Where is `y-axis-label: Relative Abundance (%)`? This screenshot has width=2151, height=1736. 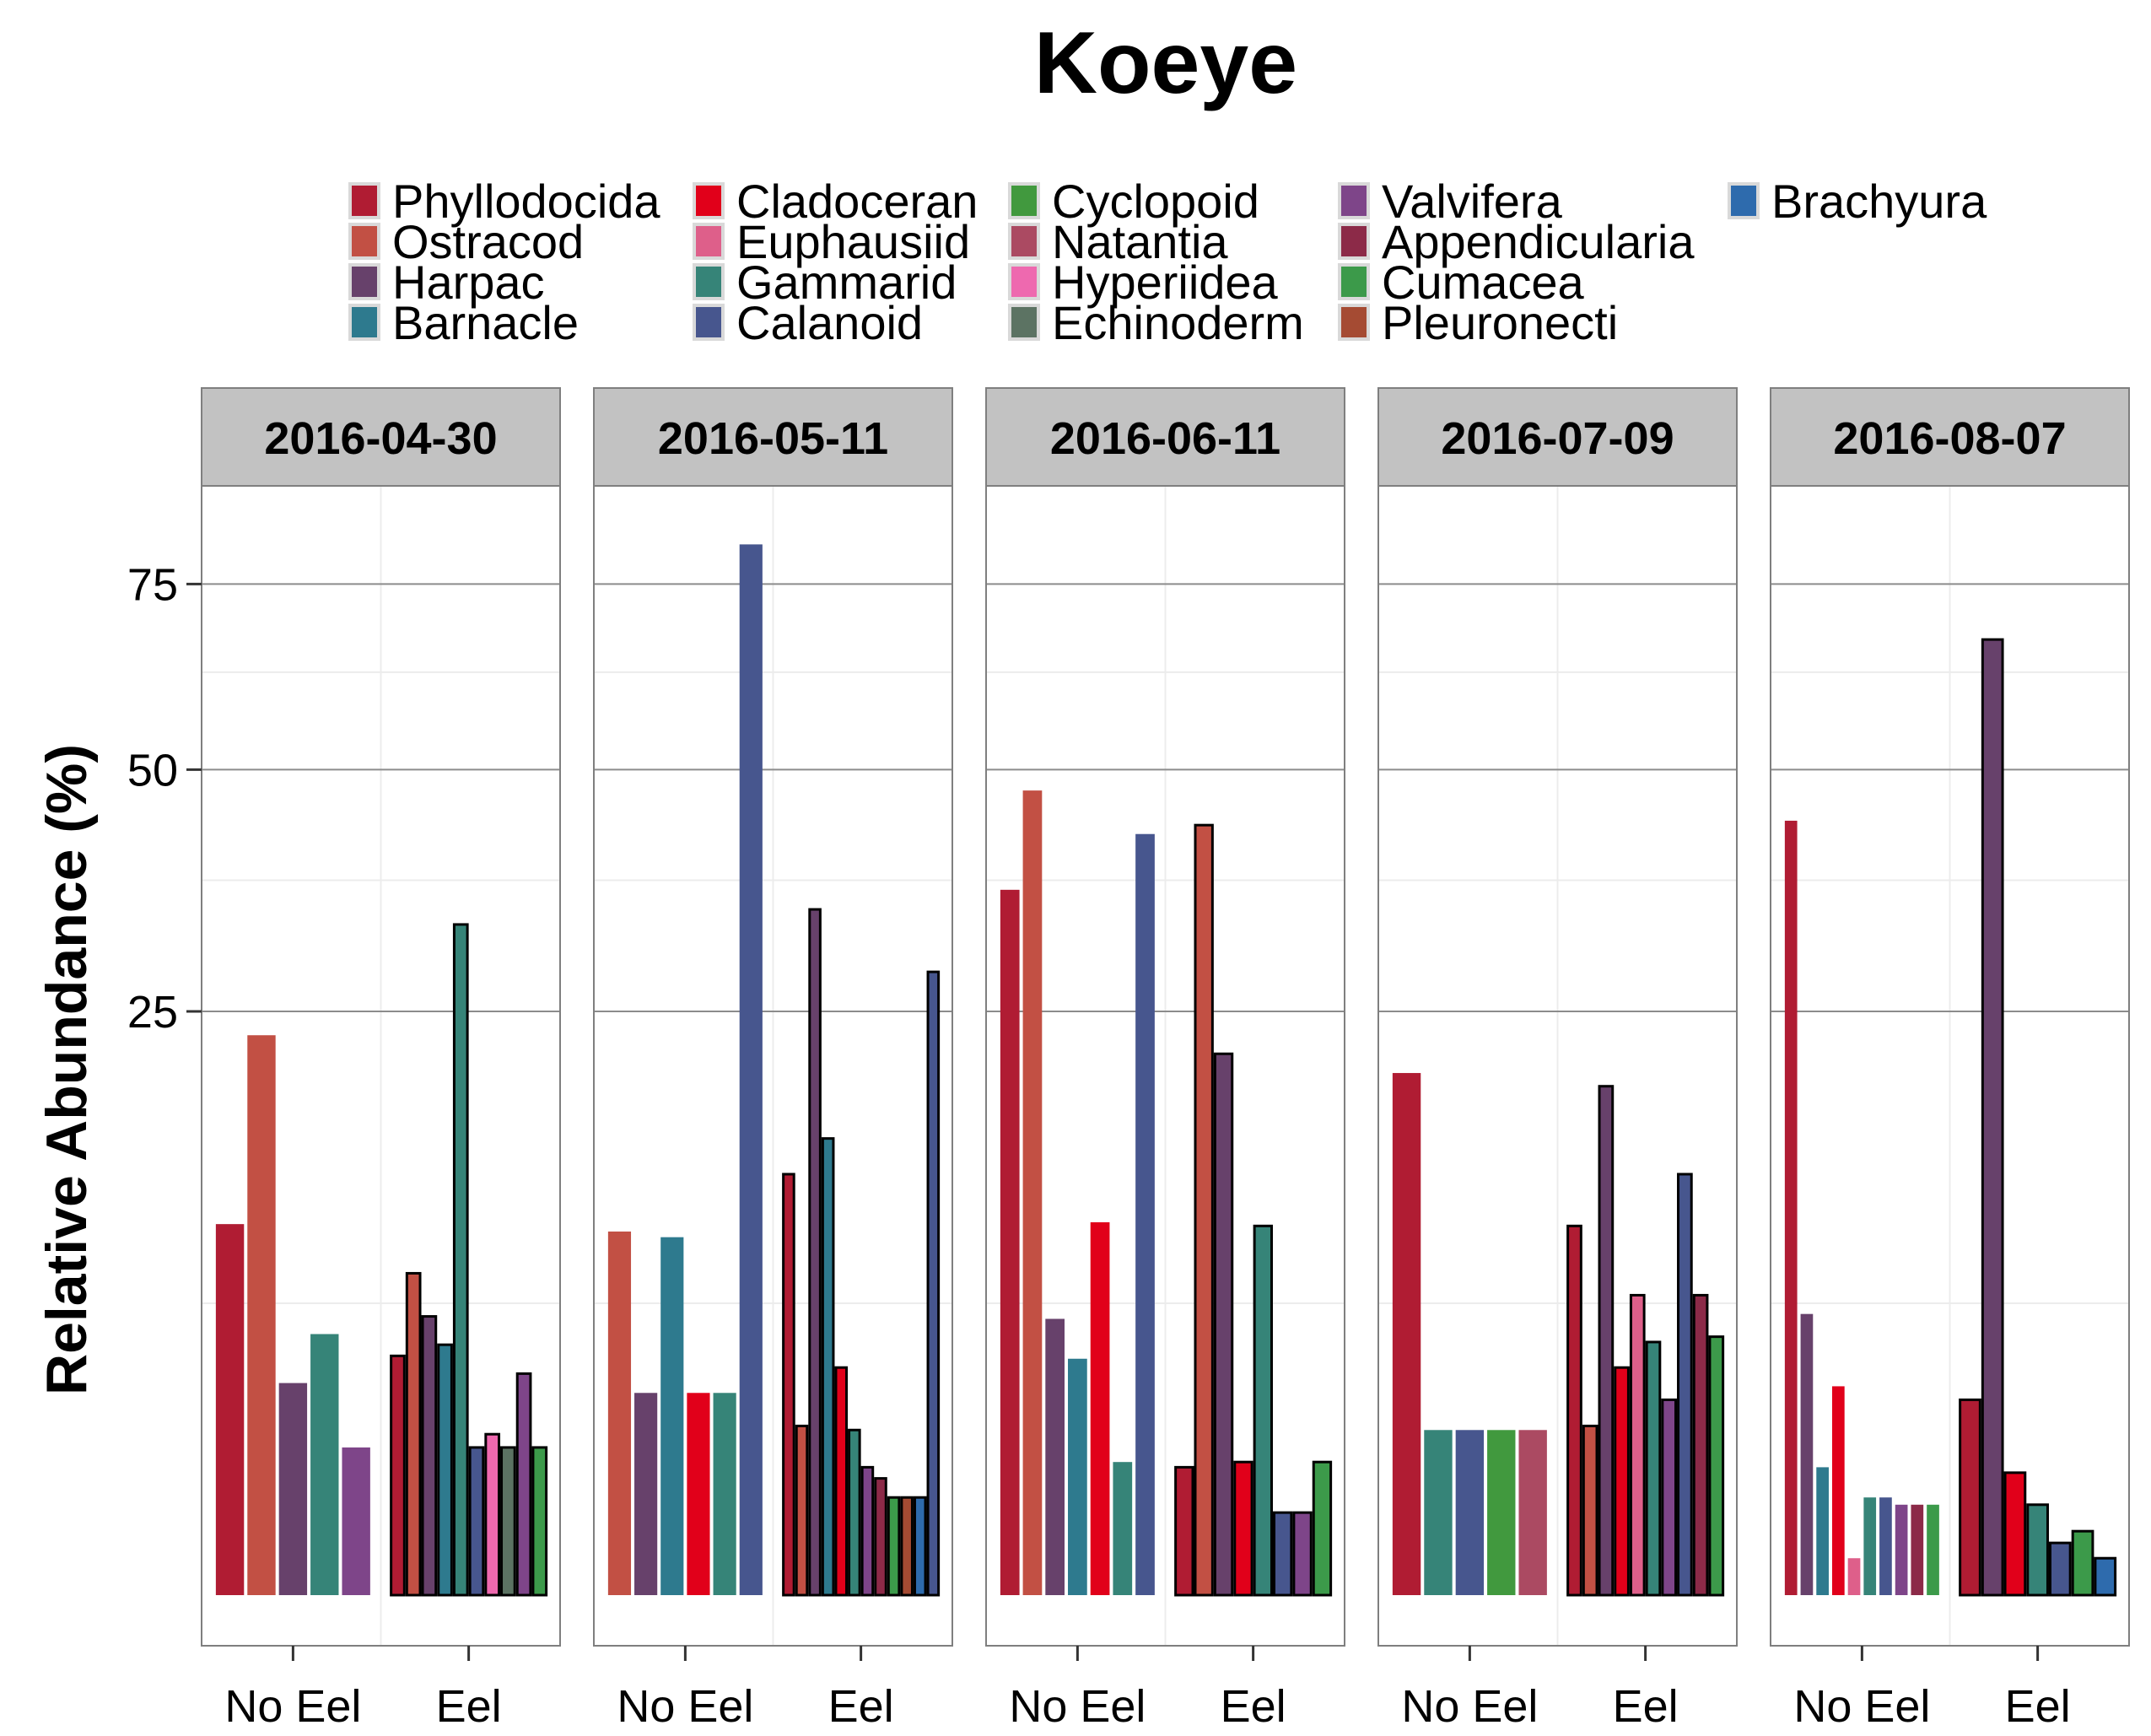
y-axis-label: Relative Abundance (%) is located at coordinates (67, 1069).